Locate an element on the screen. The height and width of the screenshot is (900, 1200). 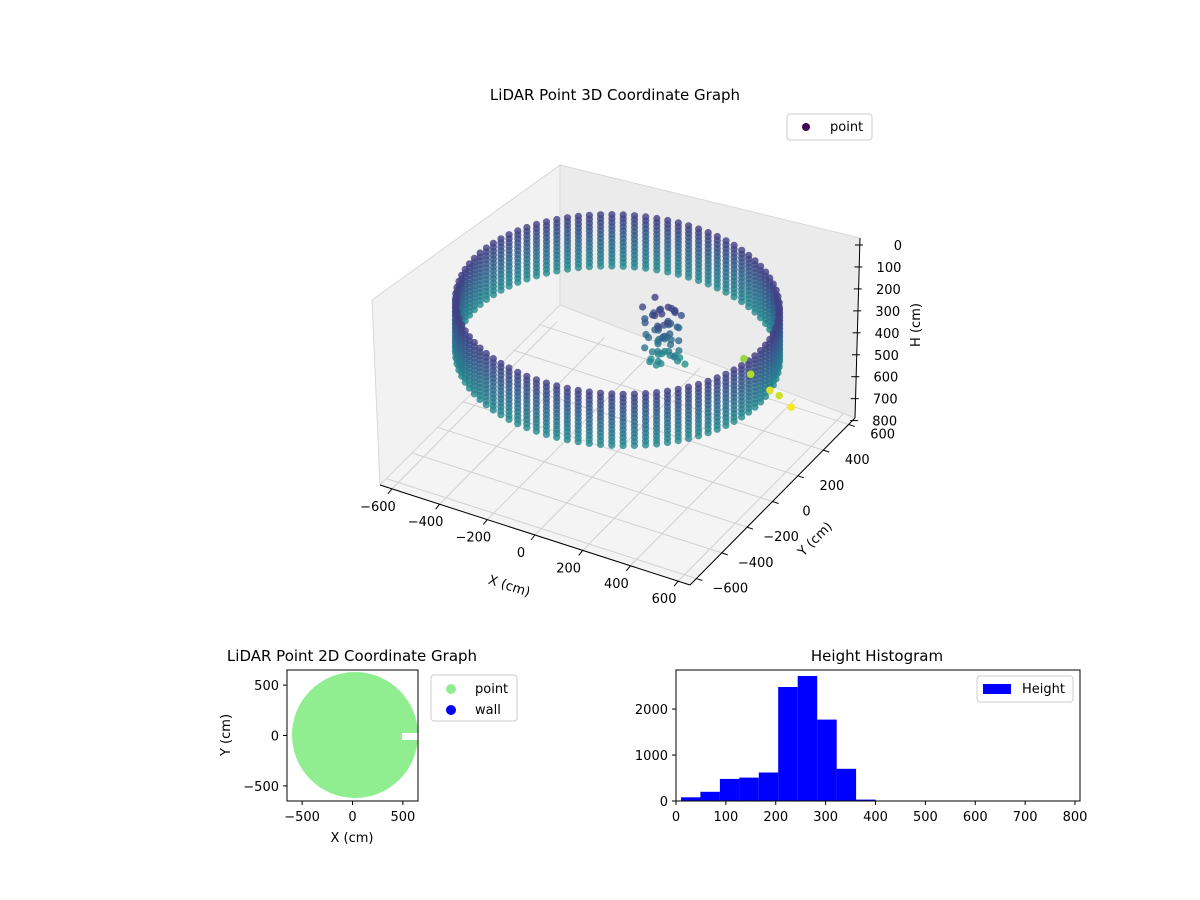
z-tick-label-3d: 200 is located at coordinates (888, 290).